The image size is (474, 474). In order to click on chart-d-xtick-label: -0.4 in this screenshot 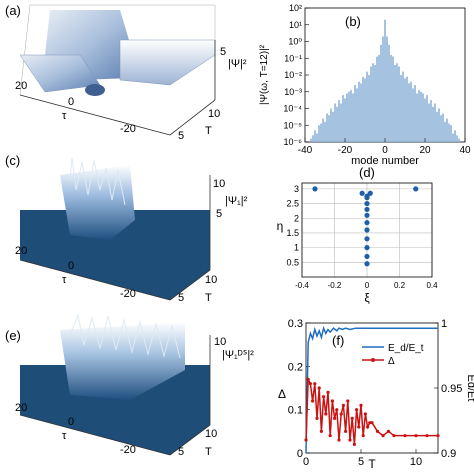, I will do `click(302, 285)`.